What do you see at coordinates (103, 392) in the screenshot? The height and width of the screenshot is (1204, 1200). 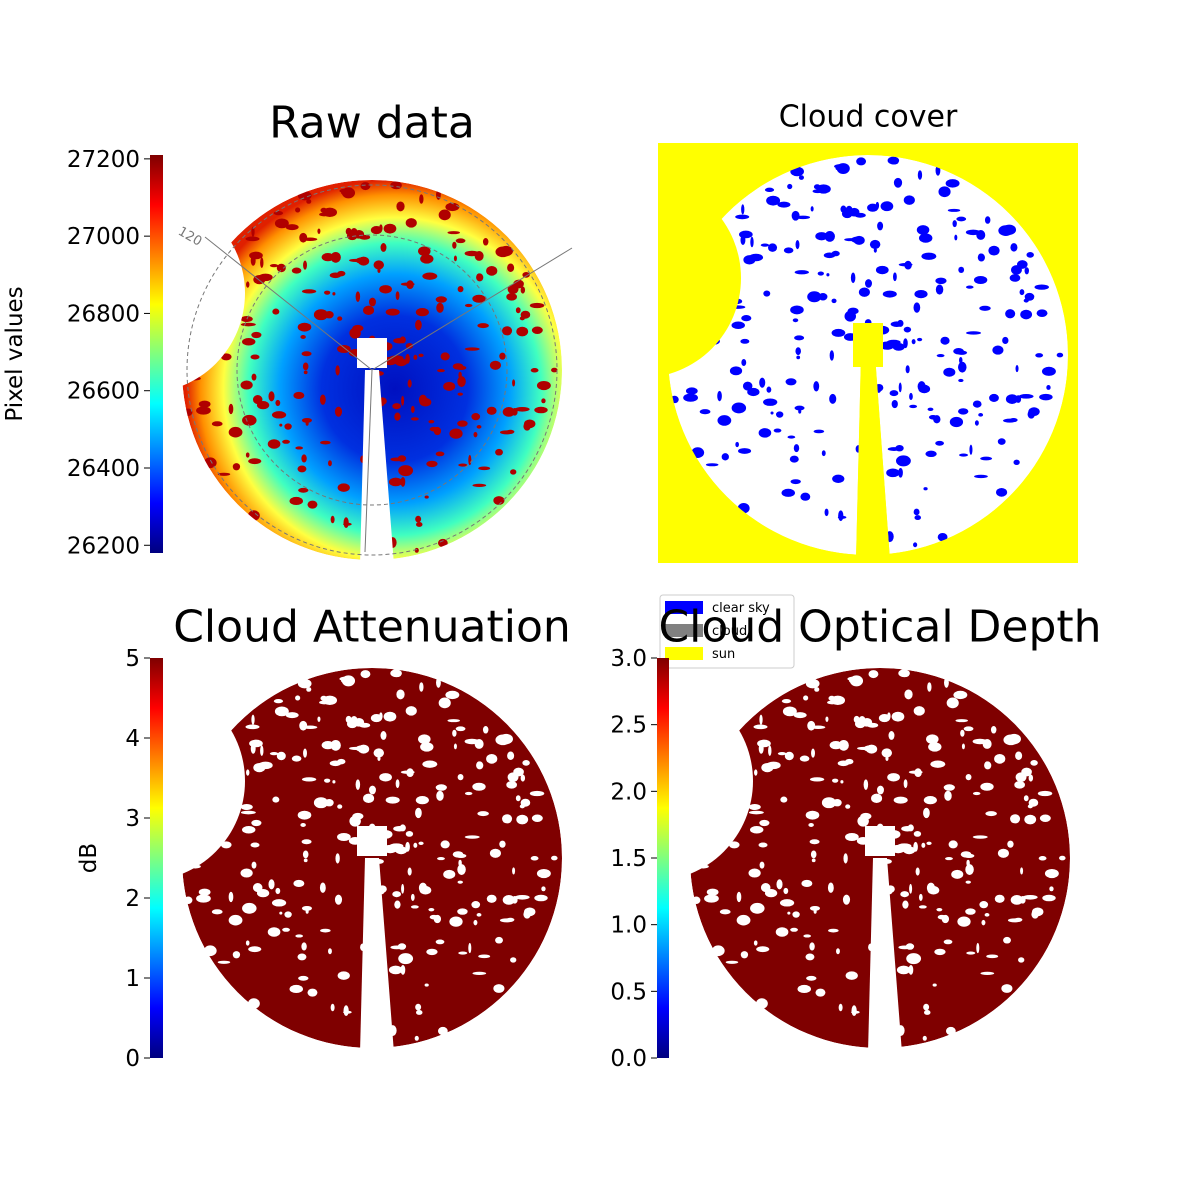 I see `colorbar-tick-label: 26600` at bounding box center [103, 392].